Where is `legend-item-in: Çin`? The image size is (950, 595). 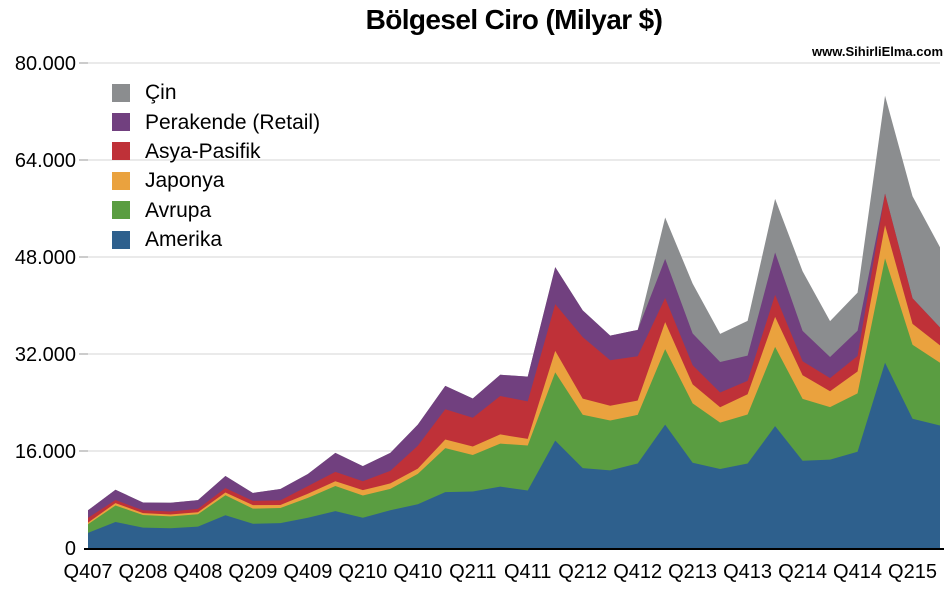
legend-item-in: Çin is located at coordinates (216, 92).